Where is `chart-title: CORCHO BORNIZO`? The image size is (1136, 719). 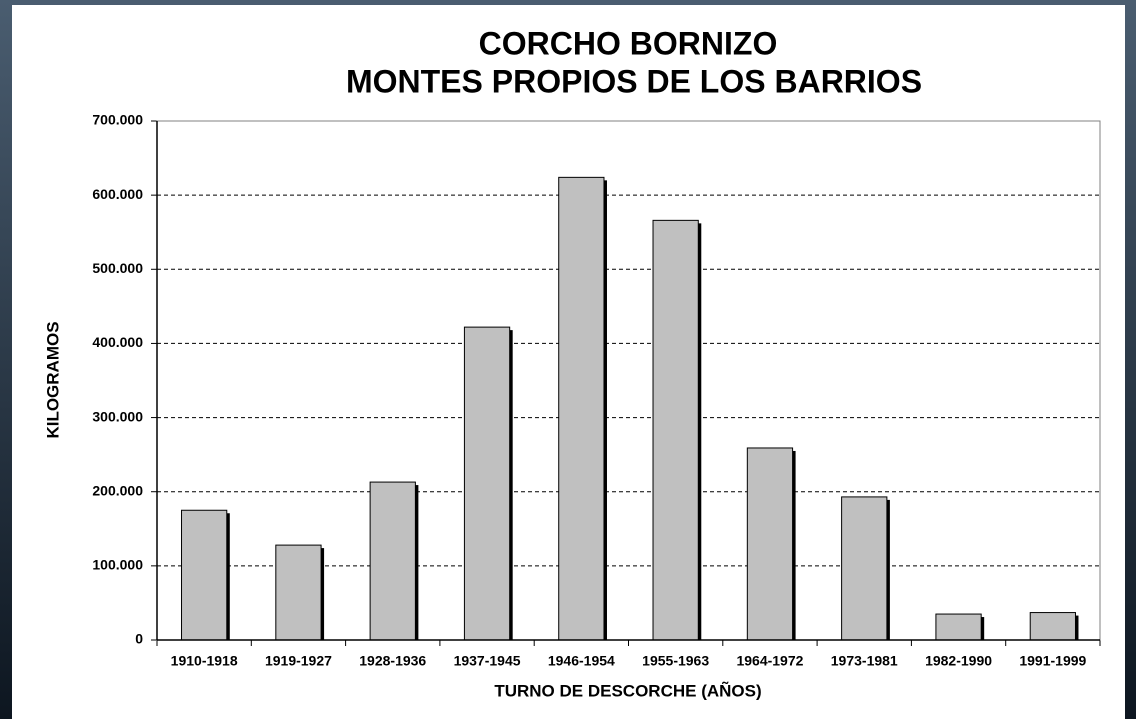
chart-title: CORCHO BORNIZO is located at coordinates (628, 43).